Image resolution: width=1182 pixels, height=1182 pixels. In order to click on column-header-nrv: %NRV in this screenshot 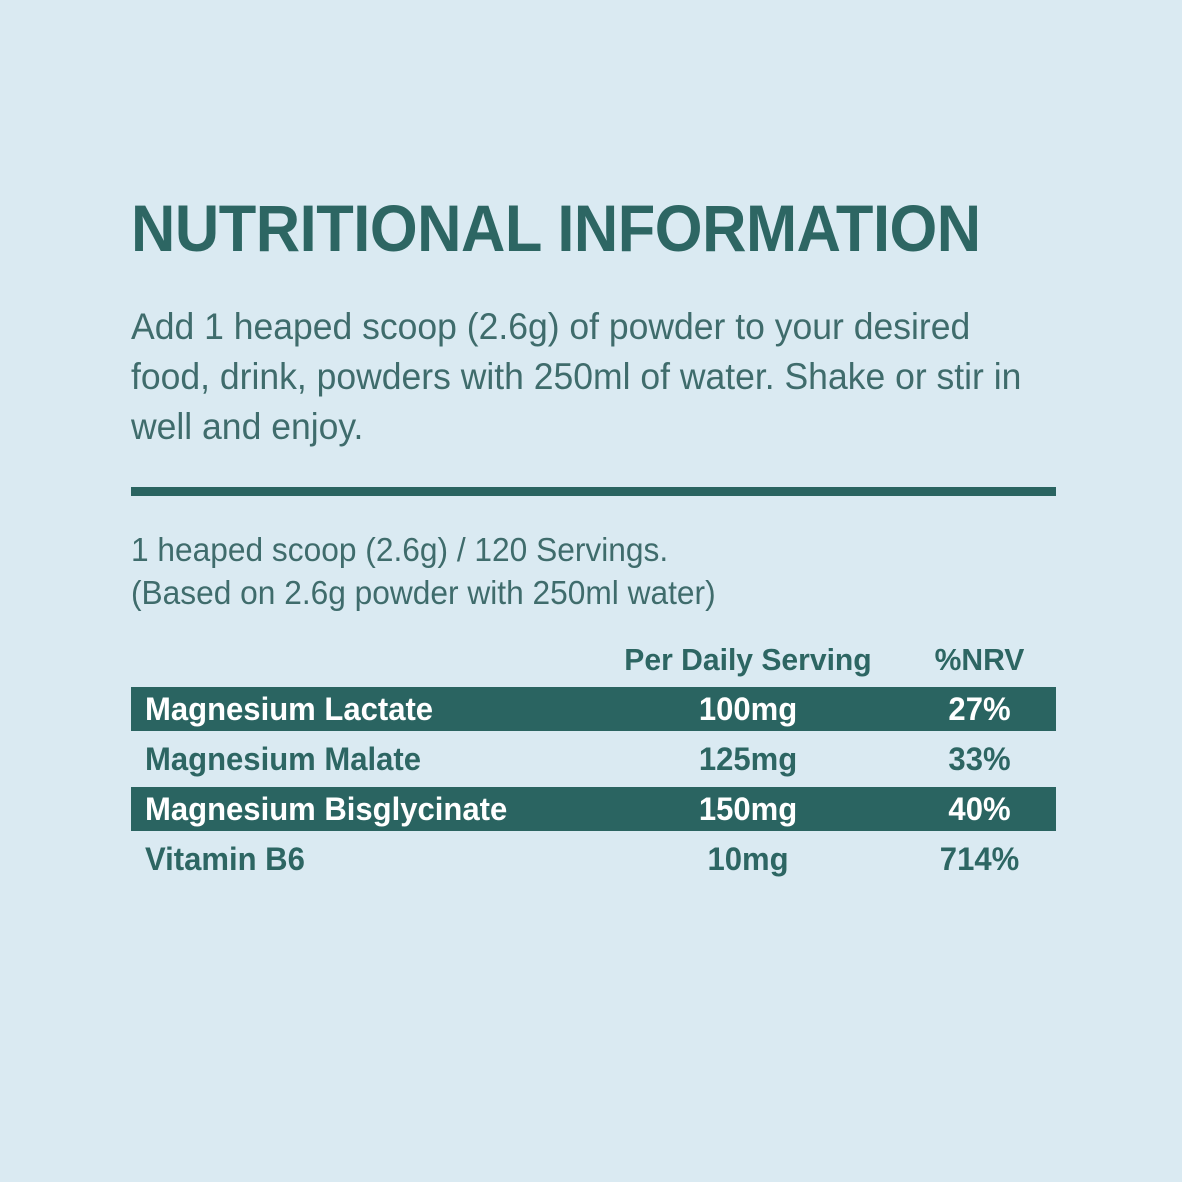, I will do `click(979, 659)`.